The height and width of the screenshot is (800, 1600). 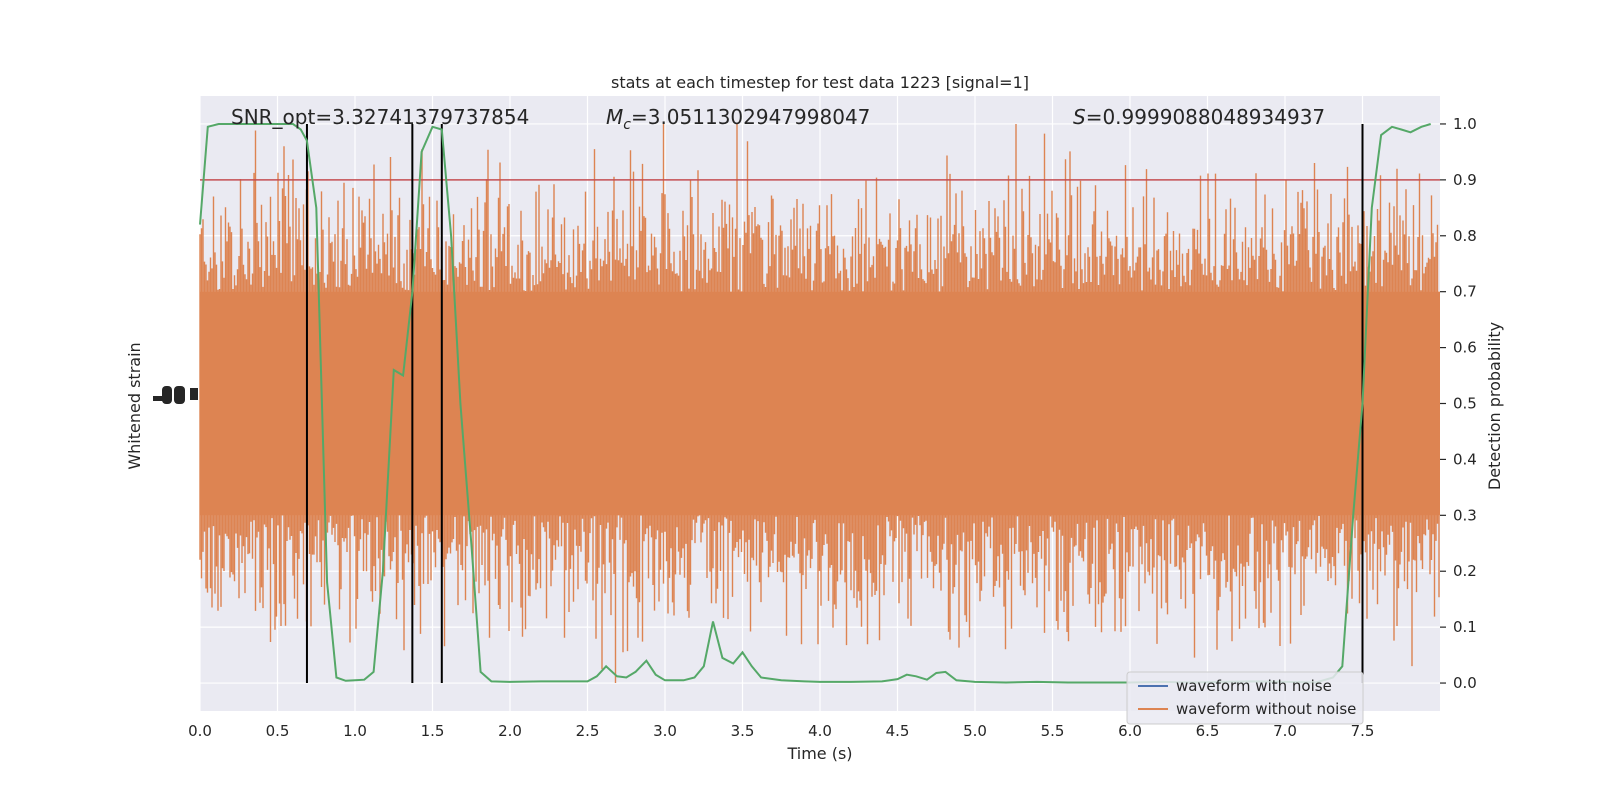 What do you see at coordinates (175, 395) in the screenshot?
I see `left-axis-tick-glyphs` at bounding box center [175, 395].